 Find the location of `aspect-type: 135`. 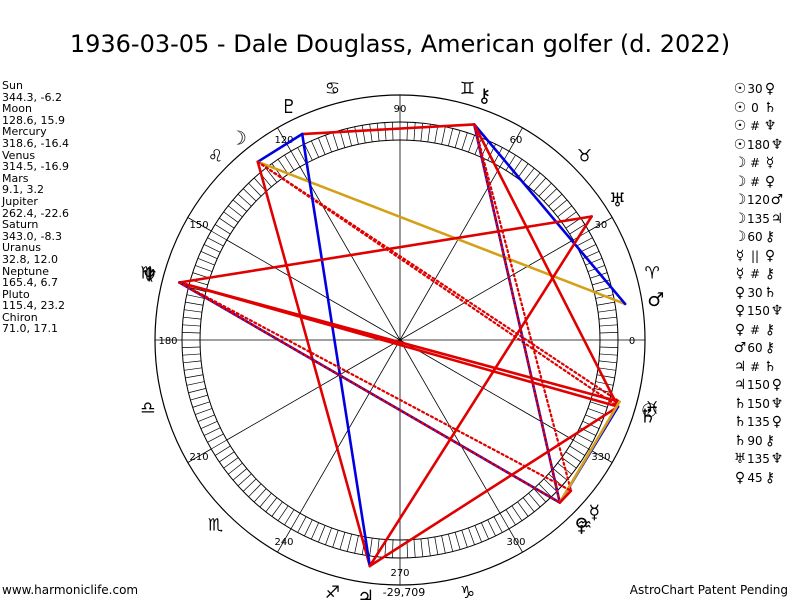

aspect-type: 135 is located at coordinates (758, 422).